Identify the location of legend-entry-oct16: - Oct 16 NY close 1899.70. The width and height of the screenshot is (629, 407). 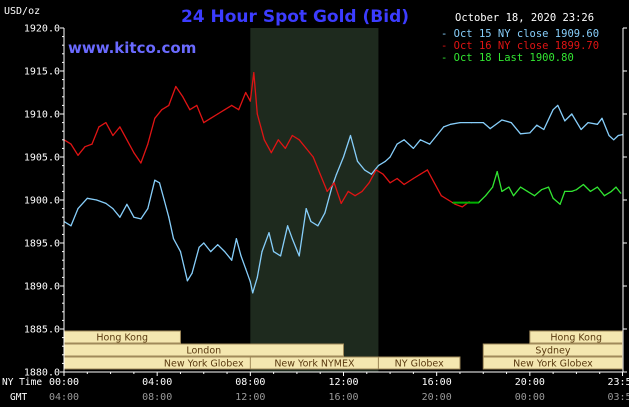
(520, 46).